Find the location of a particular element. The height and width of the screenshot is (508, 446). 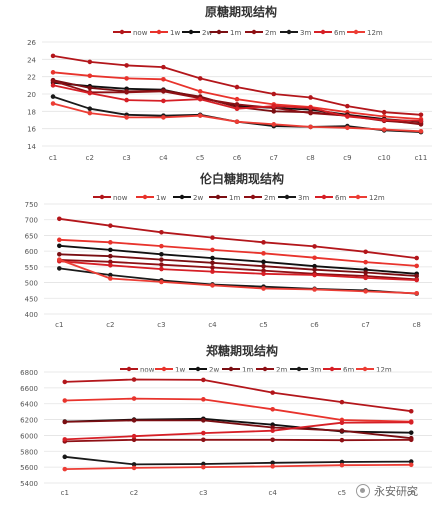

y-tick-label: 16 is located at coordinates (31, 130).